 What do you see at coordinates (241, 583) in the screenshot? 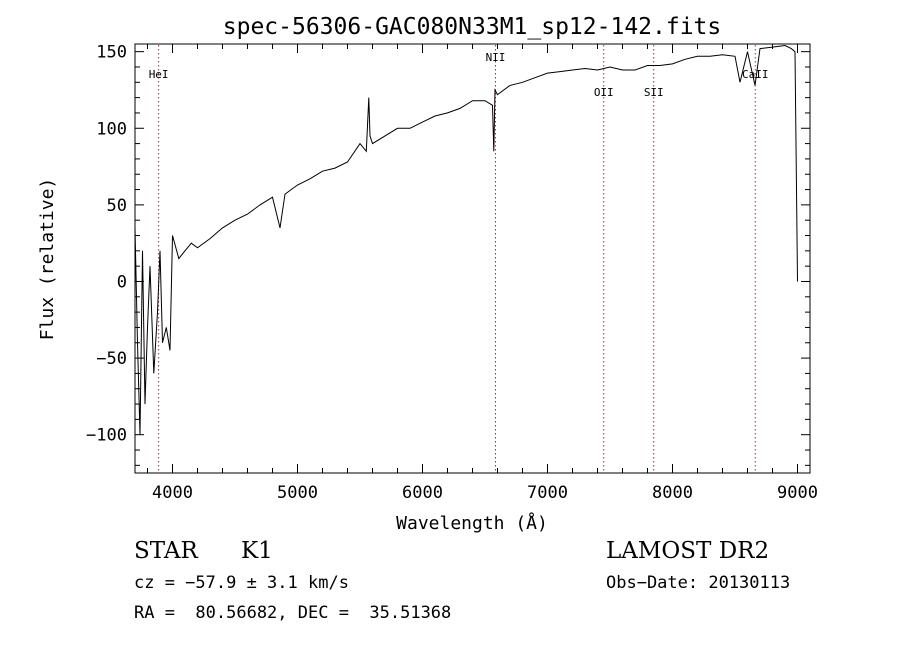
I see `redshift-readout: cz = −57.9 ± 3.1 km/s` at bounding box center [241, 583].